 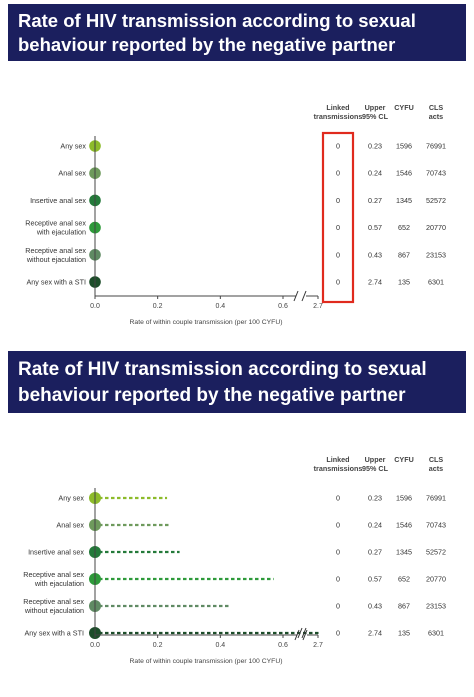 I want to click on category-label: Any sex with a STI, so click(x=56, y=282).